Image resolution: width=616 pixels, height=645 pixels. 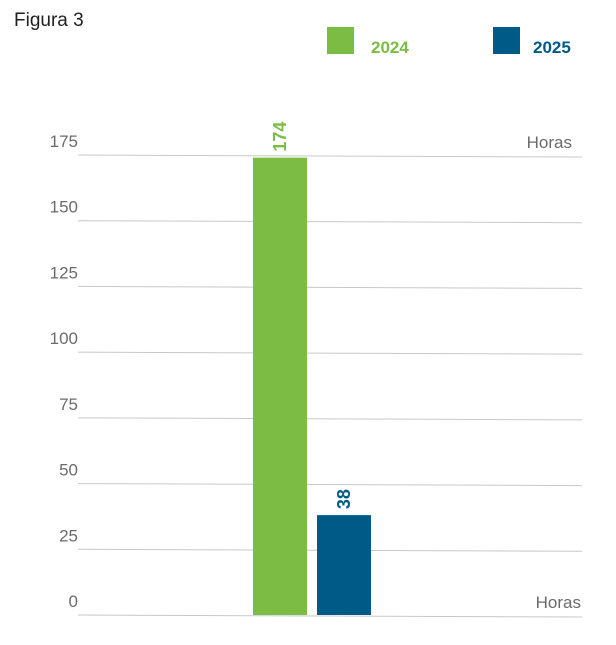 What do you see at coordinates (64, 141) in the screenshot?
I see `y-tick-label-175: 175` at bounding box center [64, 141].